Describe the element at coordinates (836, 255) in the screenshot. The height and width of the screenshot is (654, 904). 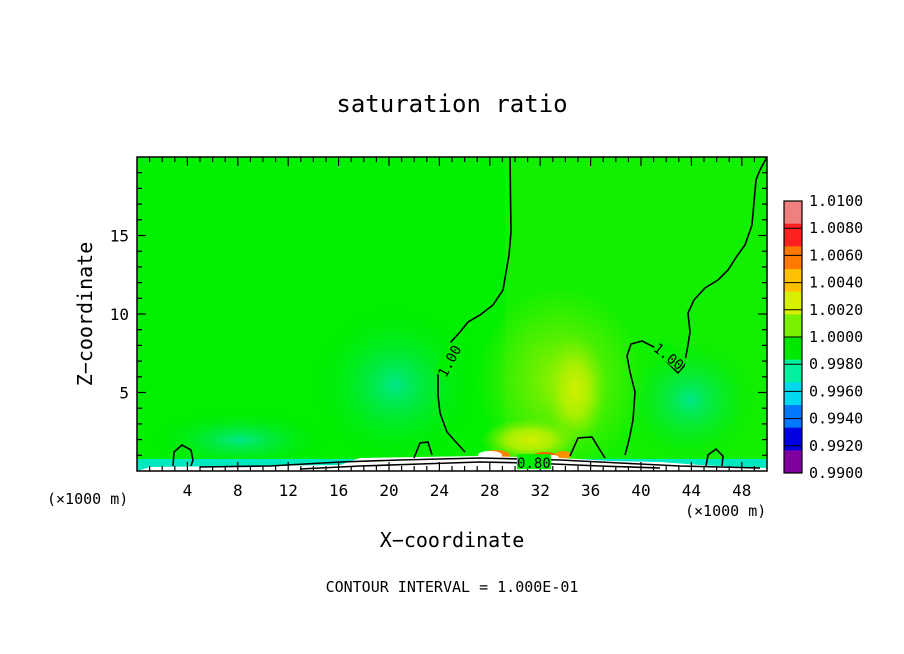
I see `colorbar-label: 1.0060` at that location.